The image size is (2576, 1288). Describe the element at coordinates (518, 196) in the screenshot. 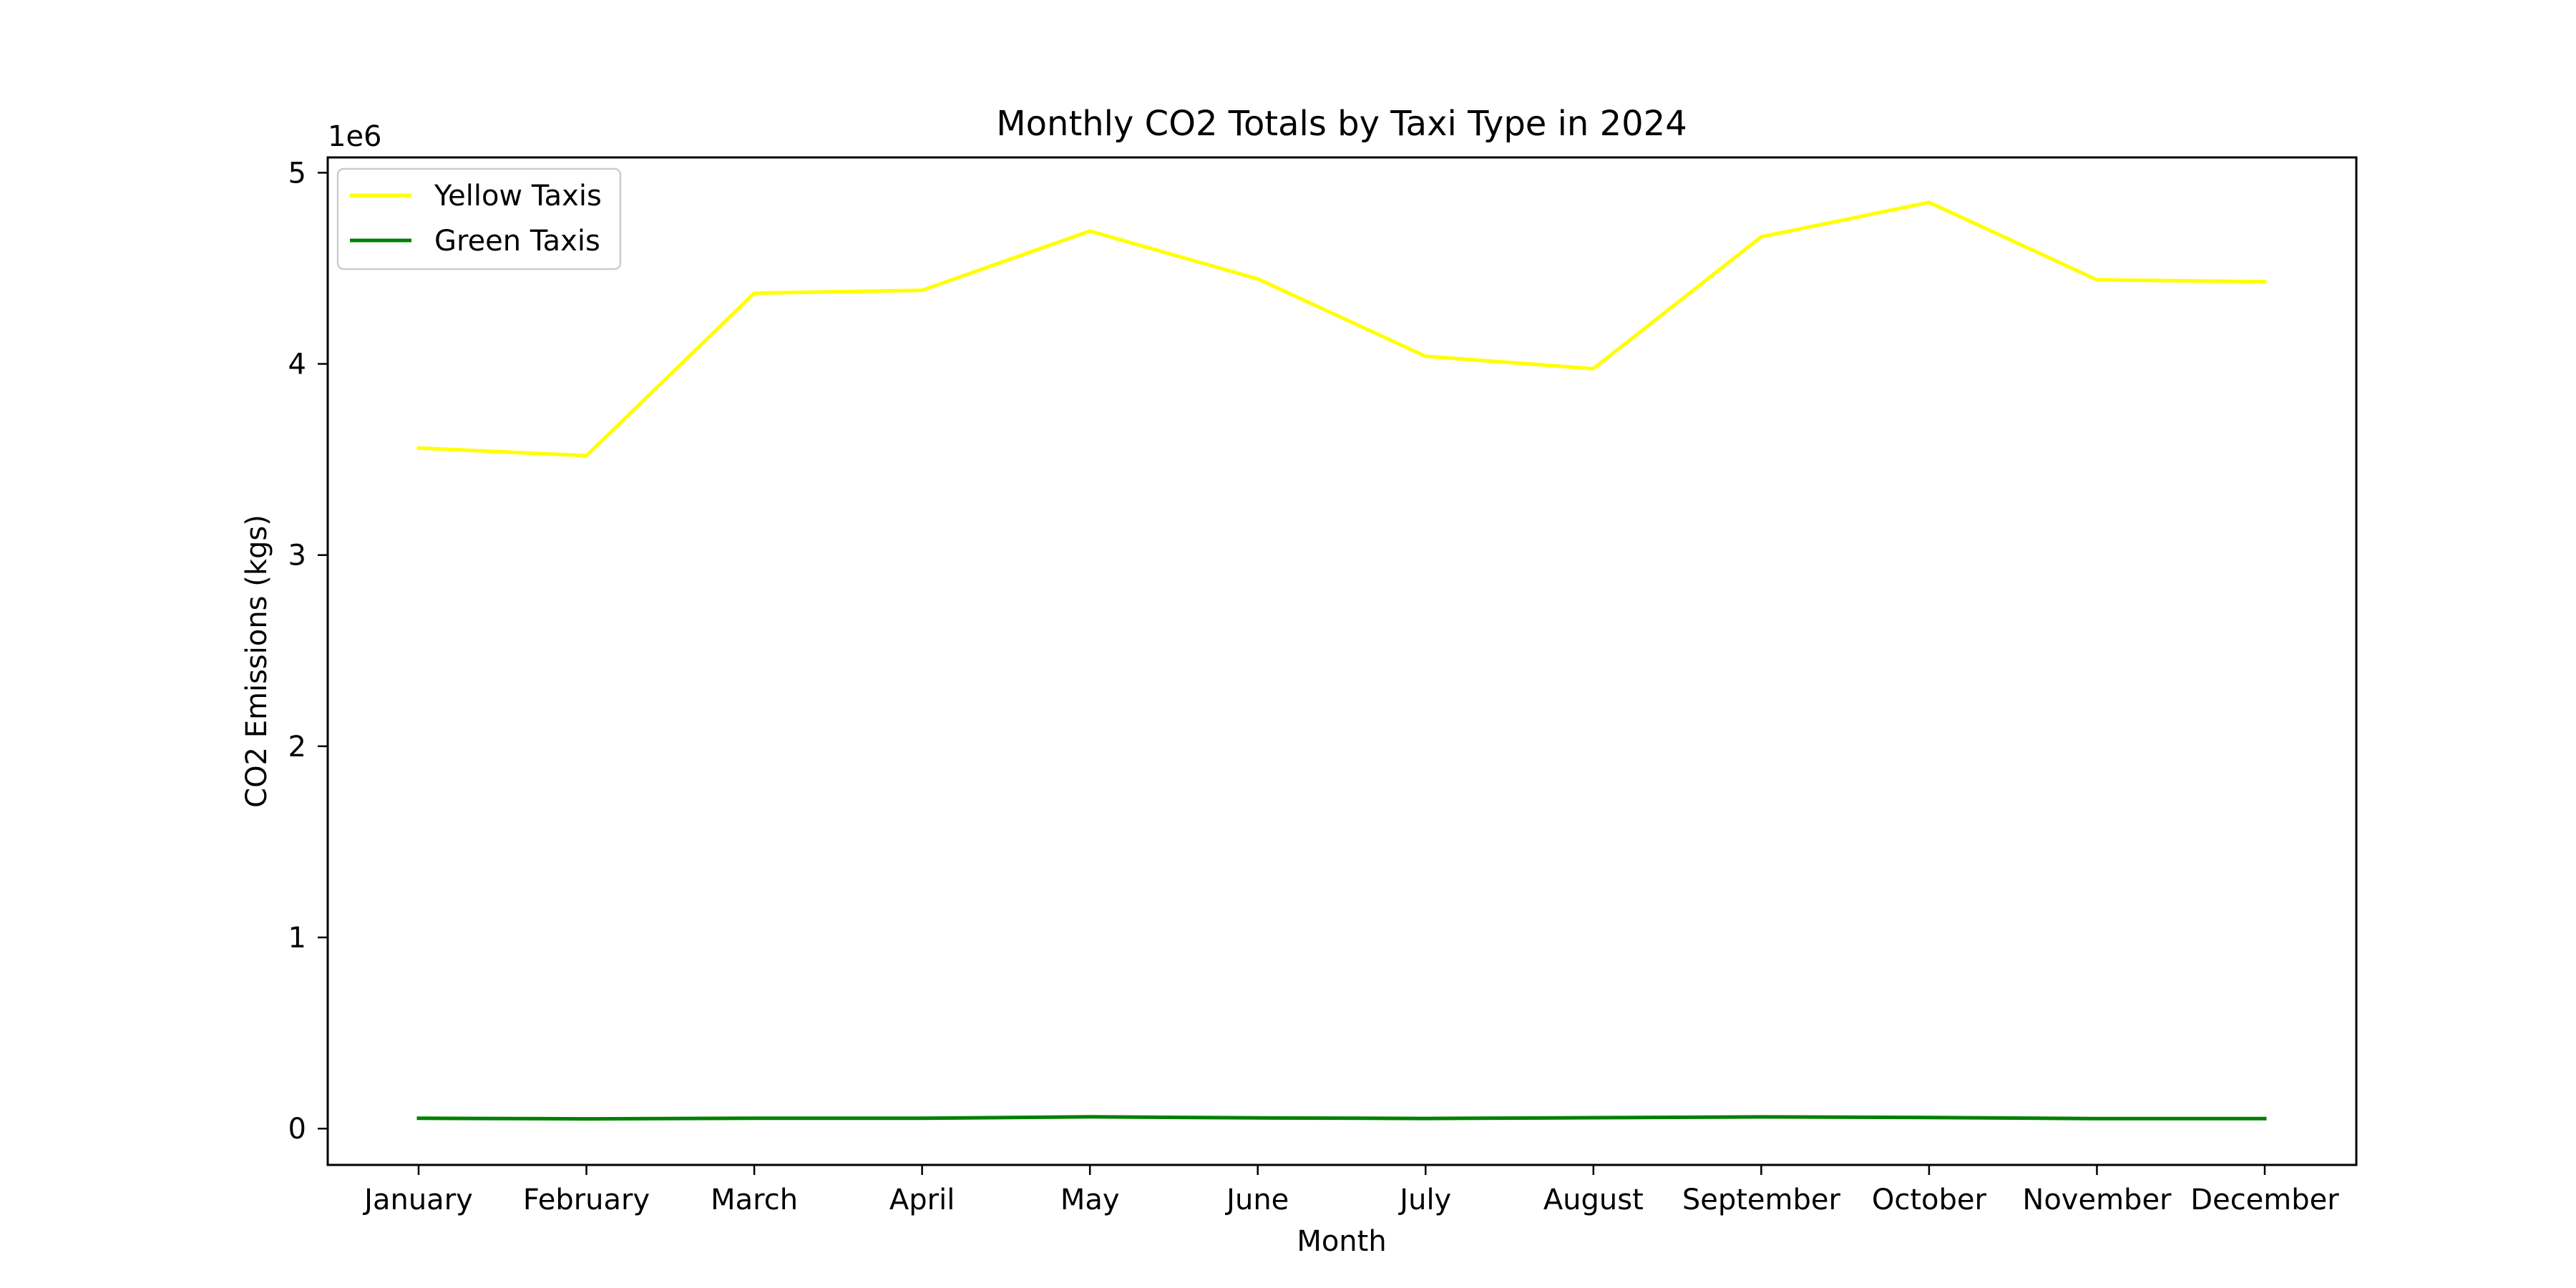

I see `legend-label: Yellow Taxis` at that location.